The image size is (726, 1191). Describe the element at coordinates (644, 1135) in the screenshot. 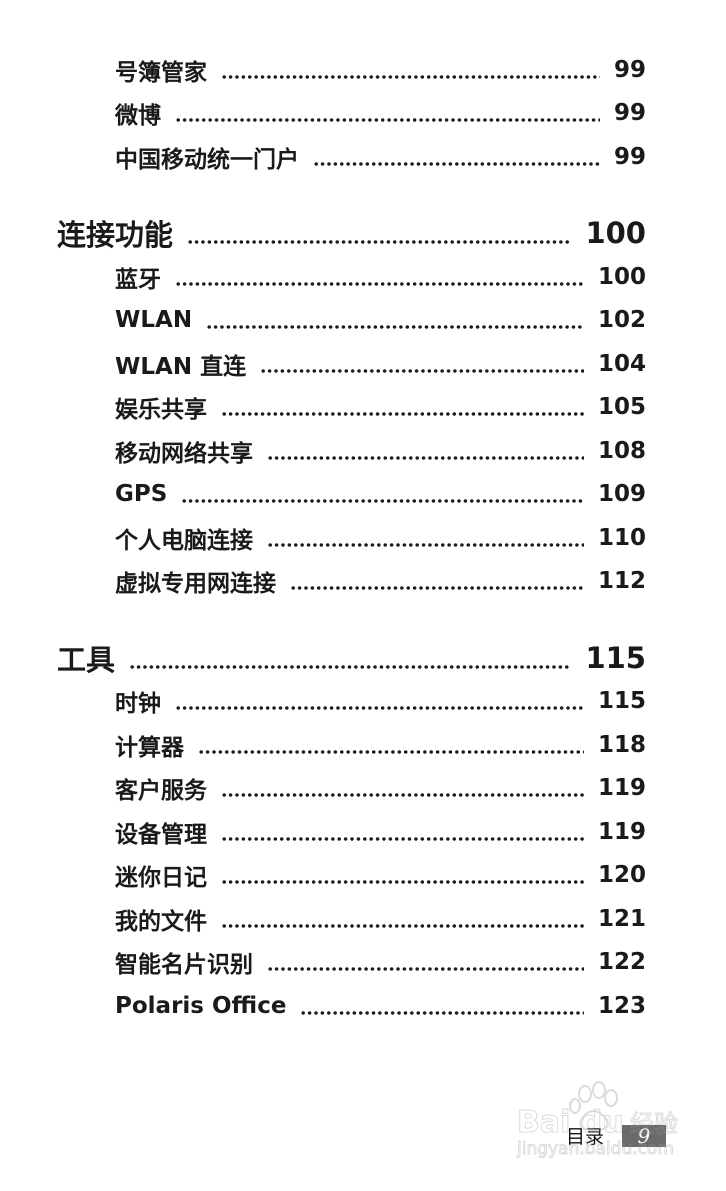

I see `footer-page-number: 9` at that location.